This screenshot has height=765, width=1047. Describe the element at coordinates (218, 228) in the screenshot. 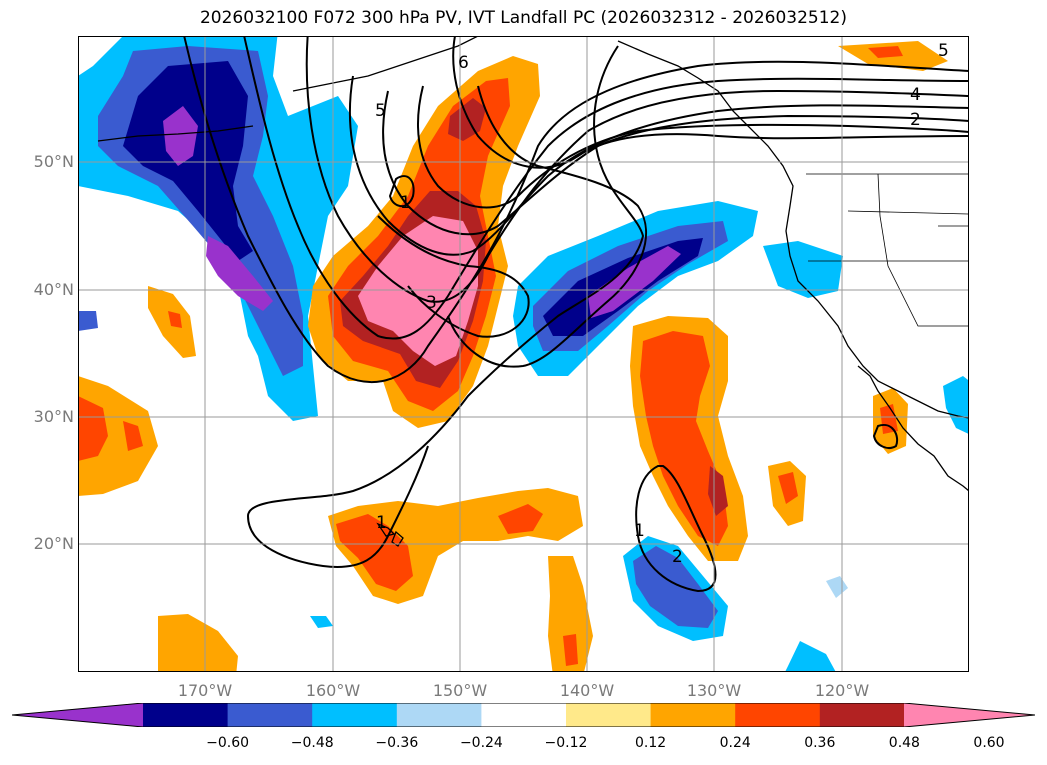

I see `negative-anomaly-west-pacific` at that location.